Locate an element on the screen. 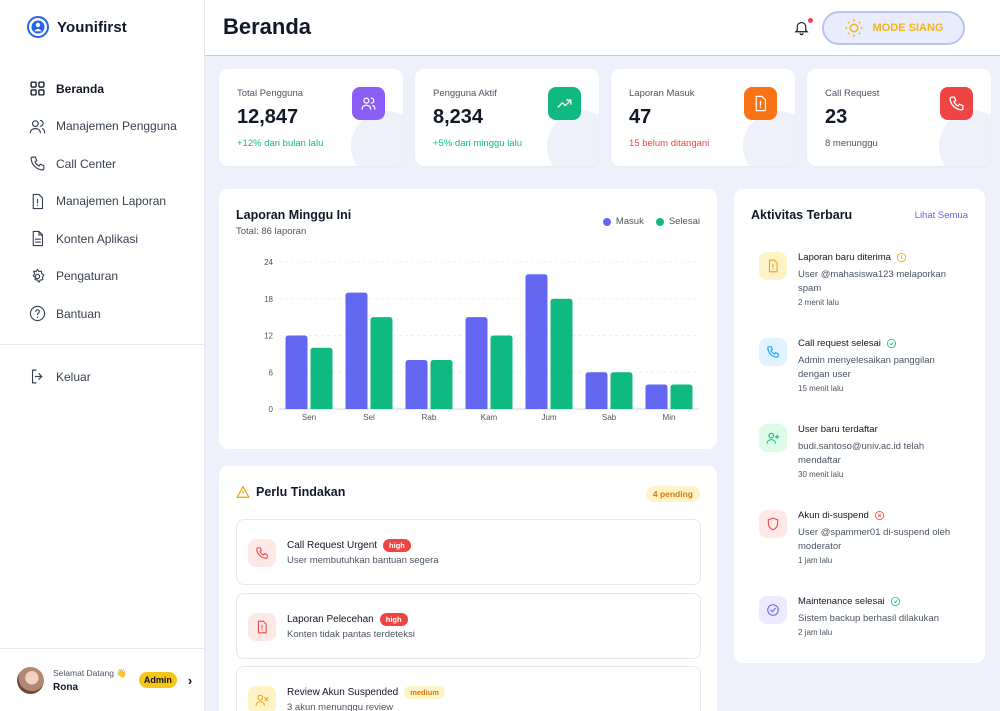 The width and height of the screenshot is (1000, 711). stat-sub: +5% dari minggu lalu is located at coordinates (477, 143).